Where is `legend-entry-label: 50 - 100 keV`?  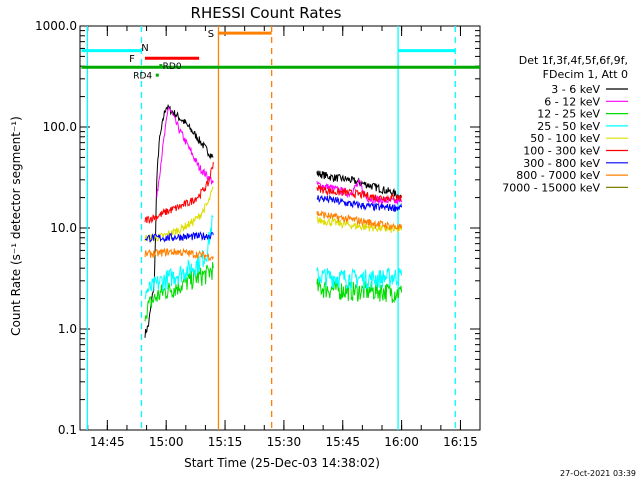 legend-entry-label: 50 - 100 keV is located at coordinates (565, 138).